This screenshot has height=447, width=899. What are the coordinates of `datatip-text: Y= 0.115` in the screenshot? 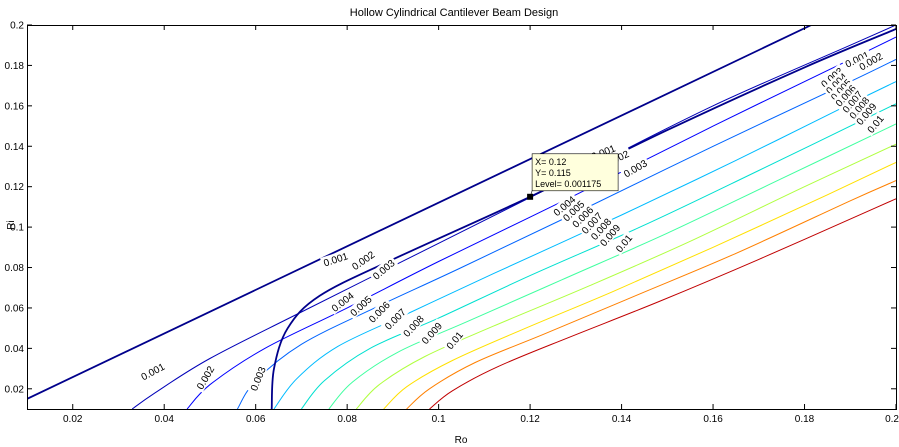 It's located at (553, 173).